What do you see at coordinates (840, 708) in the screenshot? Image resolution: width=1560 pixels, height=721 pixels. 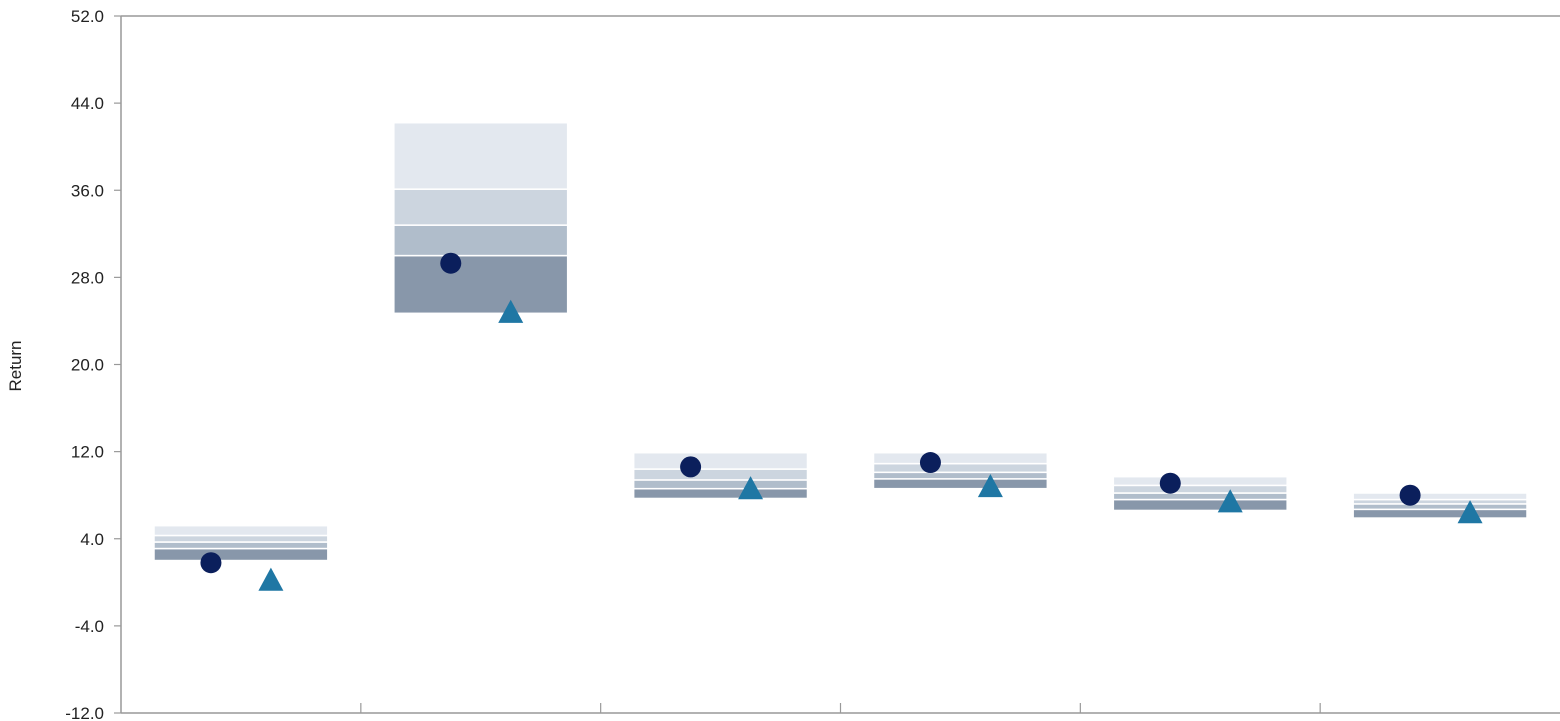 I see `x-axis` at bounding box center [840, 708].